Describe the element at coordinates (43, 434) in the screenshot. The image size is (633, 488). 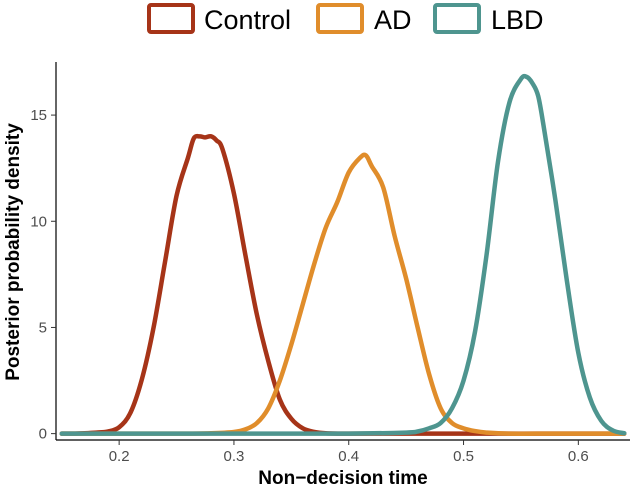
I see `y-tick-label: 0` at that location.